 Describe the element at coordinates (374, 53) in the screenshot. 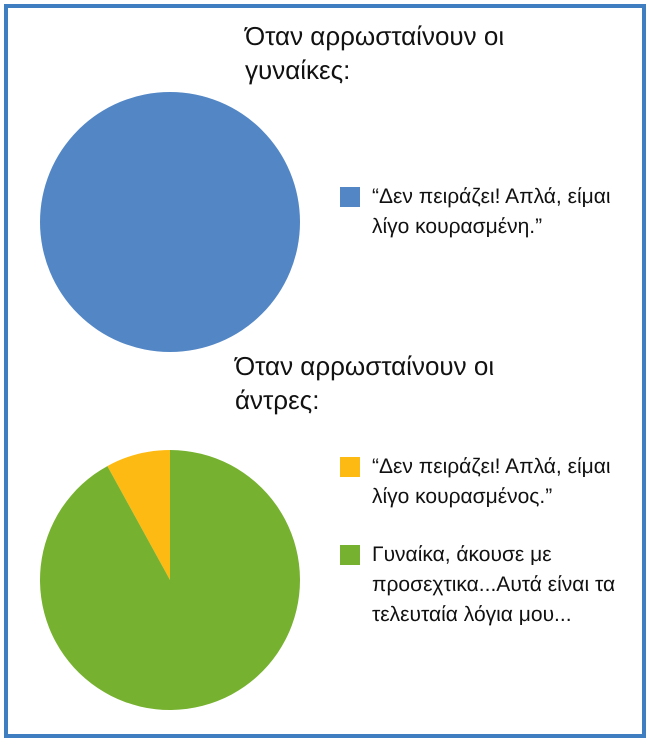

I see `chart-title: Όταν αρρωσταίνουν οι γυναίκες:` at that location.